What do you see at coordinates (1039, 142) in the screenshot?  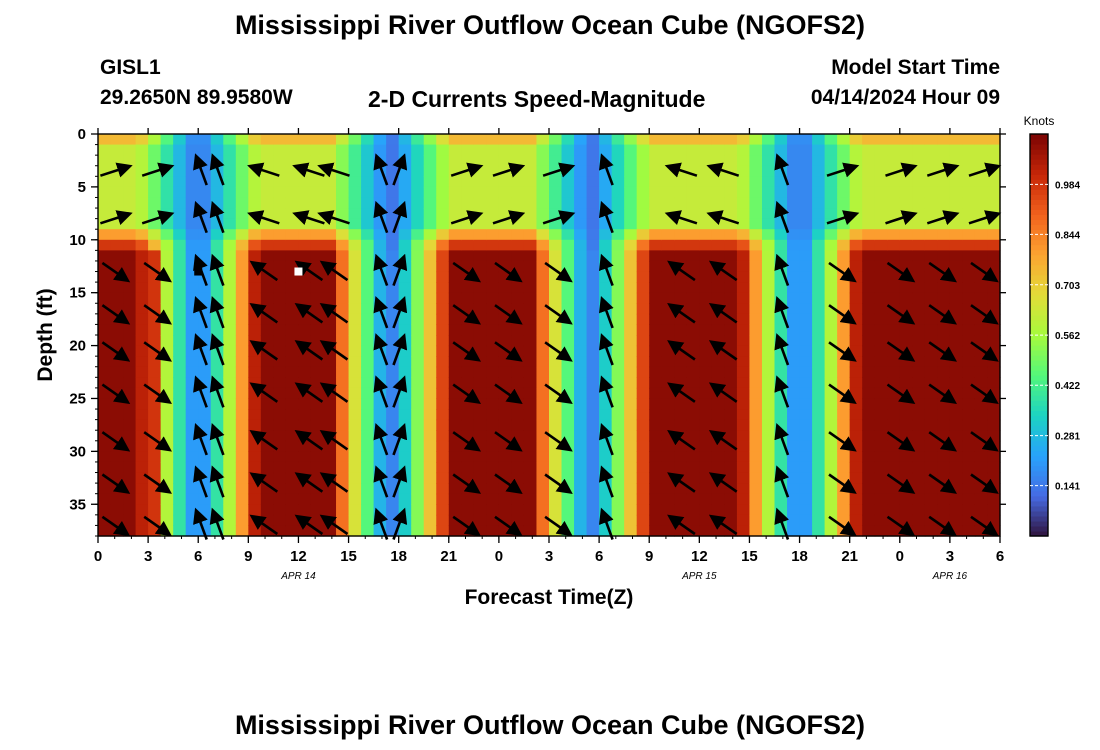 I see `colorbar-segment` at bounding box center [1039, 142].